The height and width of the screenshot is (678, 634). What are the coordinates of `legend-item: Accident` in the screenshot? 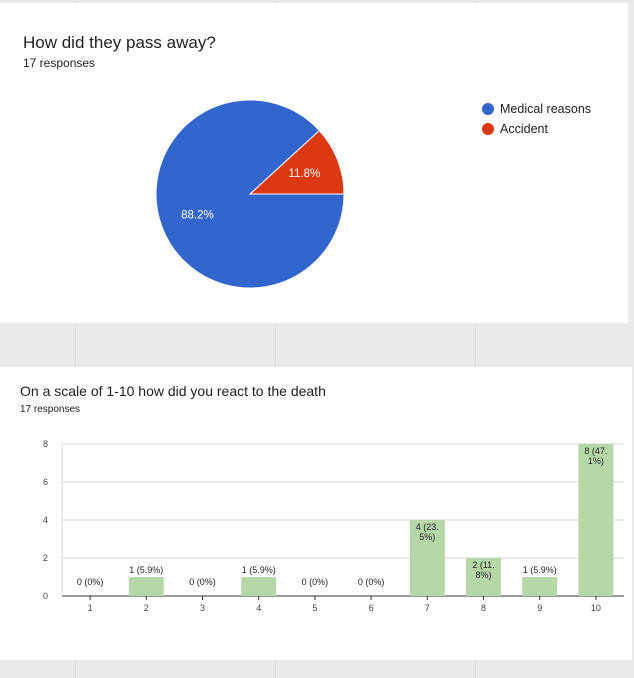 It's located at (536, 129).